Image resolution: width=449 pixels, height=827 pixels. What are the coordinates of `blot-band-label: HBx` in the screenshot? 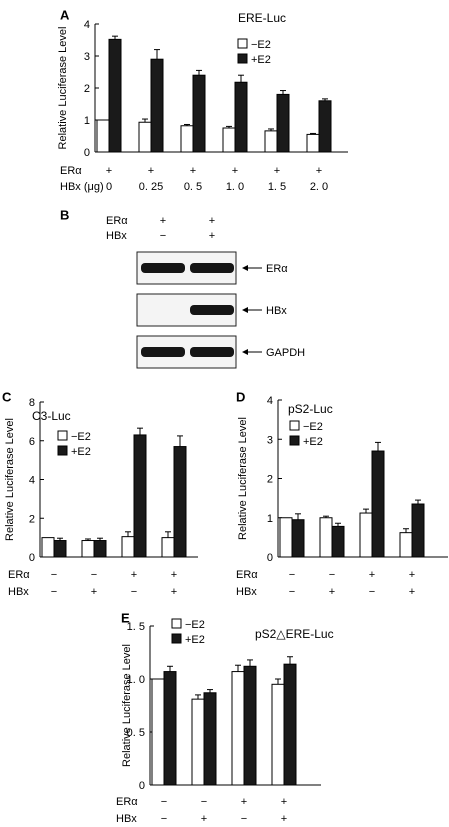 It's located at (276, 311).